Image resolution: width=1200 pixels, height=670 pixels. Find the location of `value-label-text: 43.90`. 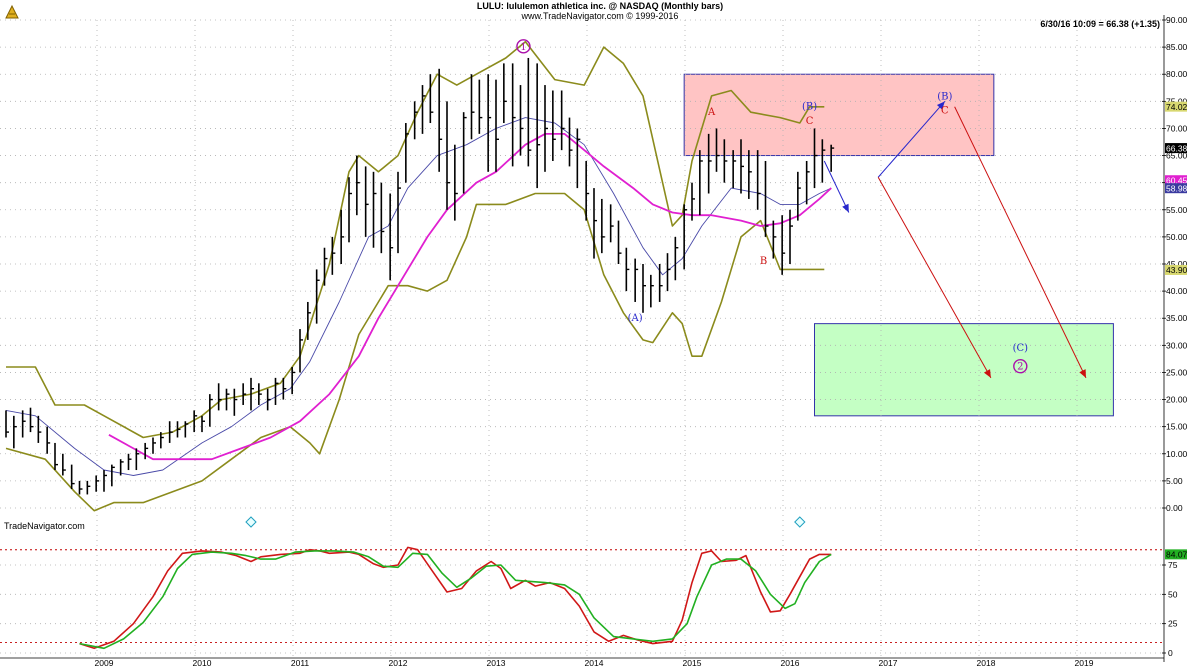

value-label-text: 43.90 is located at coordinates (1177, 270).